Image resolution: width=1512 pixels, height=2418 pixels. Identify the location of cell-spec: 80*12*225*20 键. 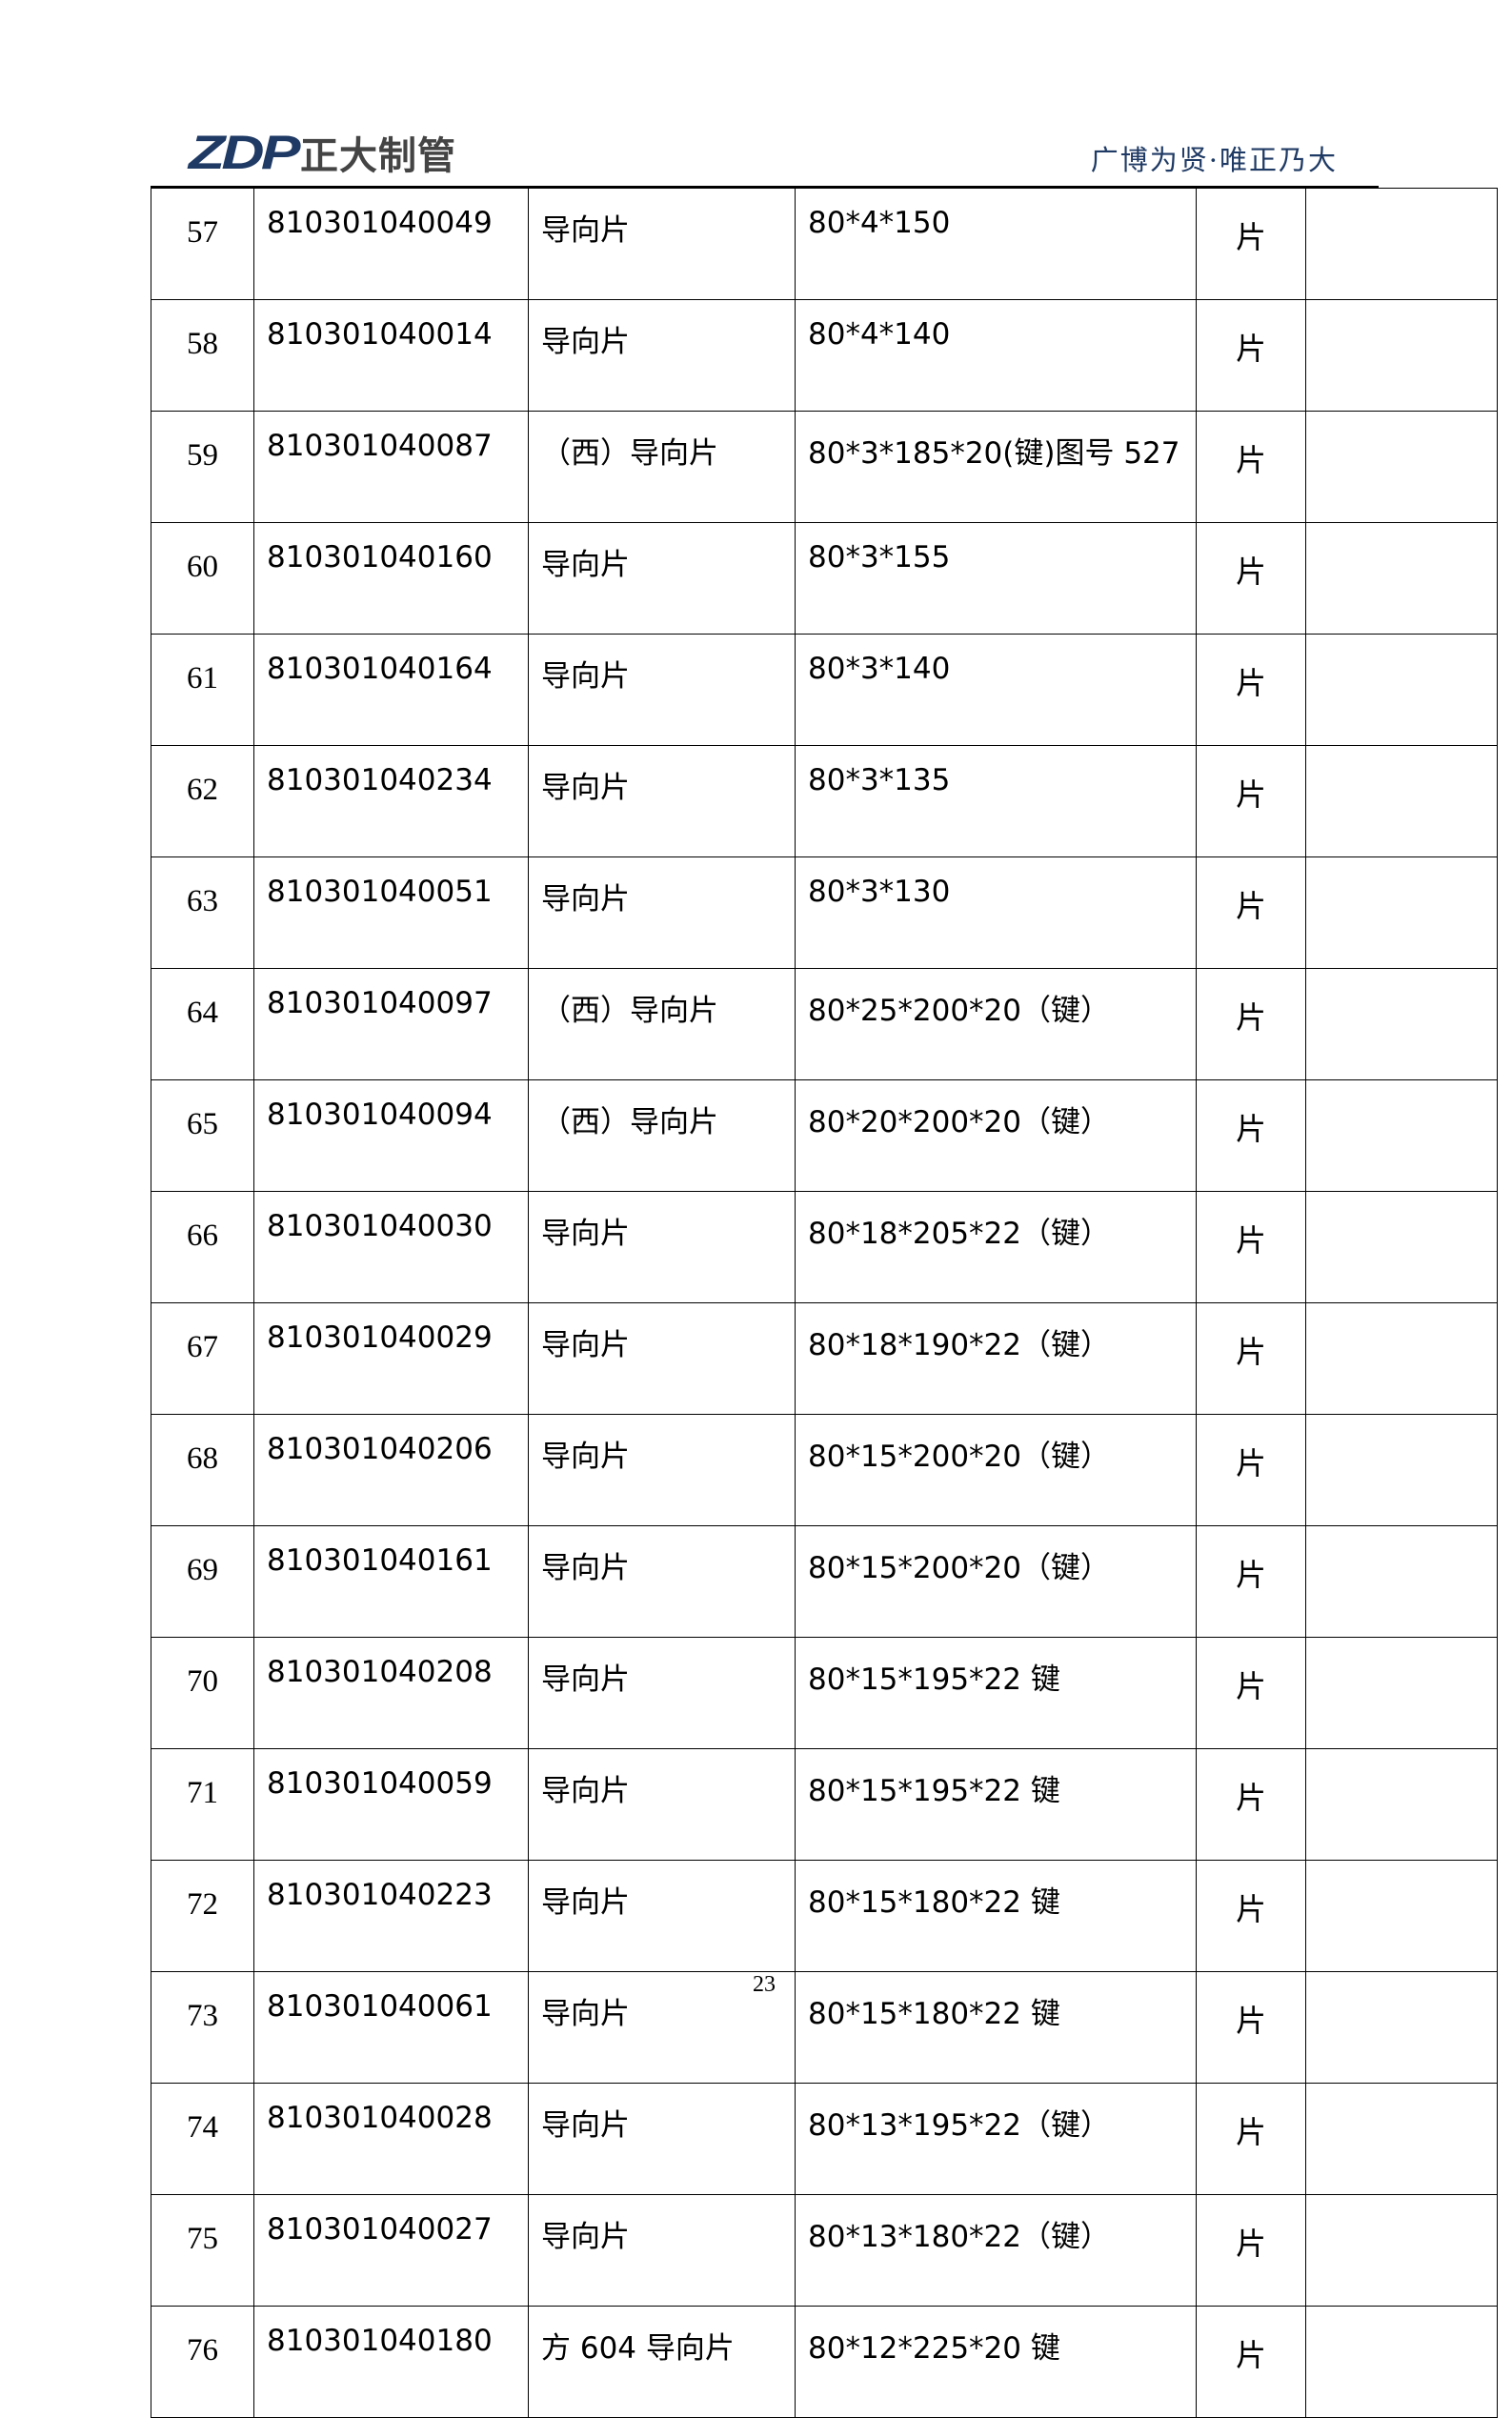
(996, 2362).